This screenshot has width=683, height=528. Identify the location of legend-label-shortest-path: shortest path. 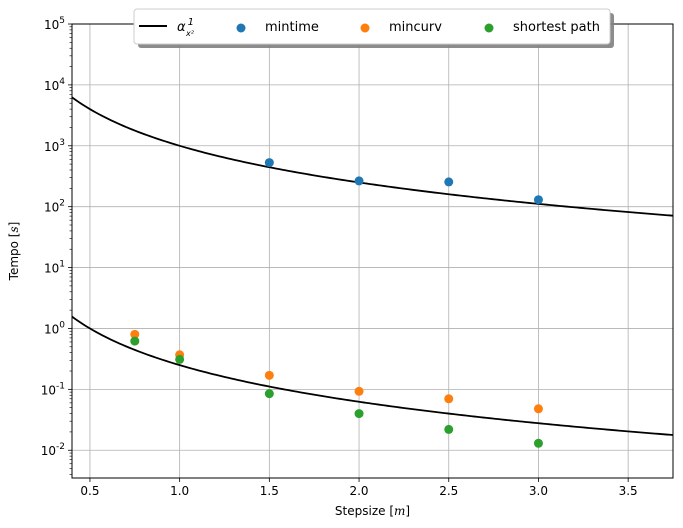
(556, 27).